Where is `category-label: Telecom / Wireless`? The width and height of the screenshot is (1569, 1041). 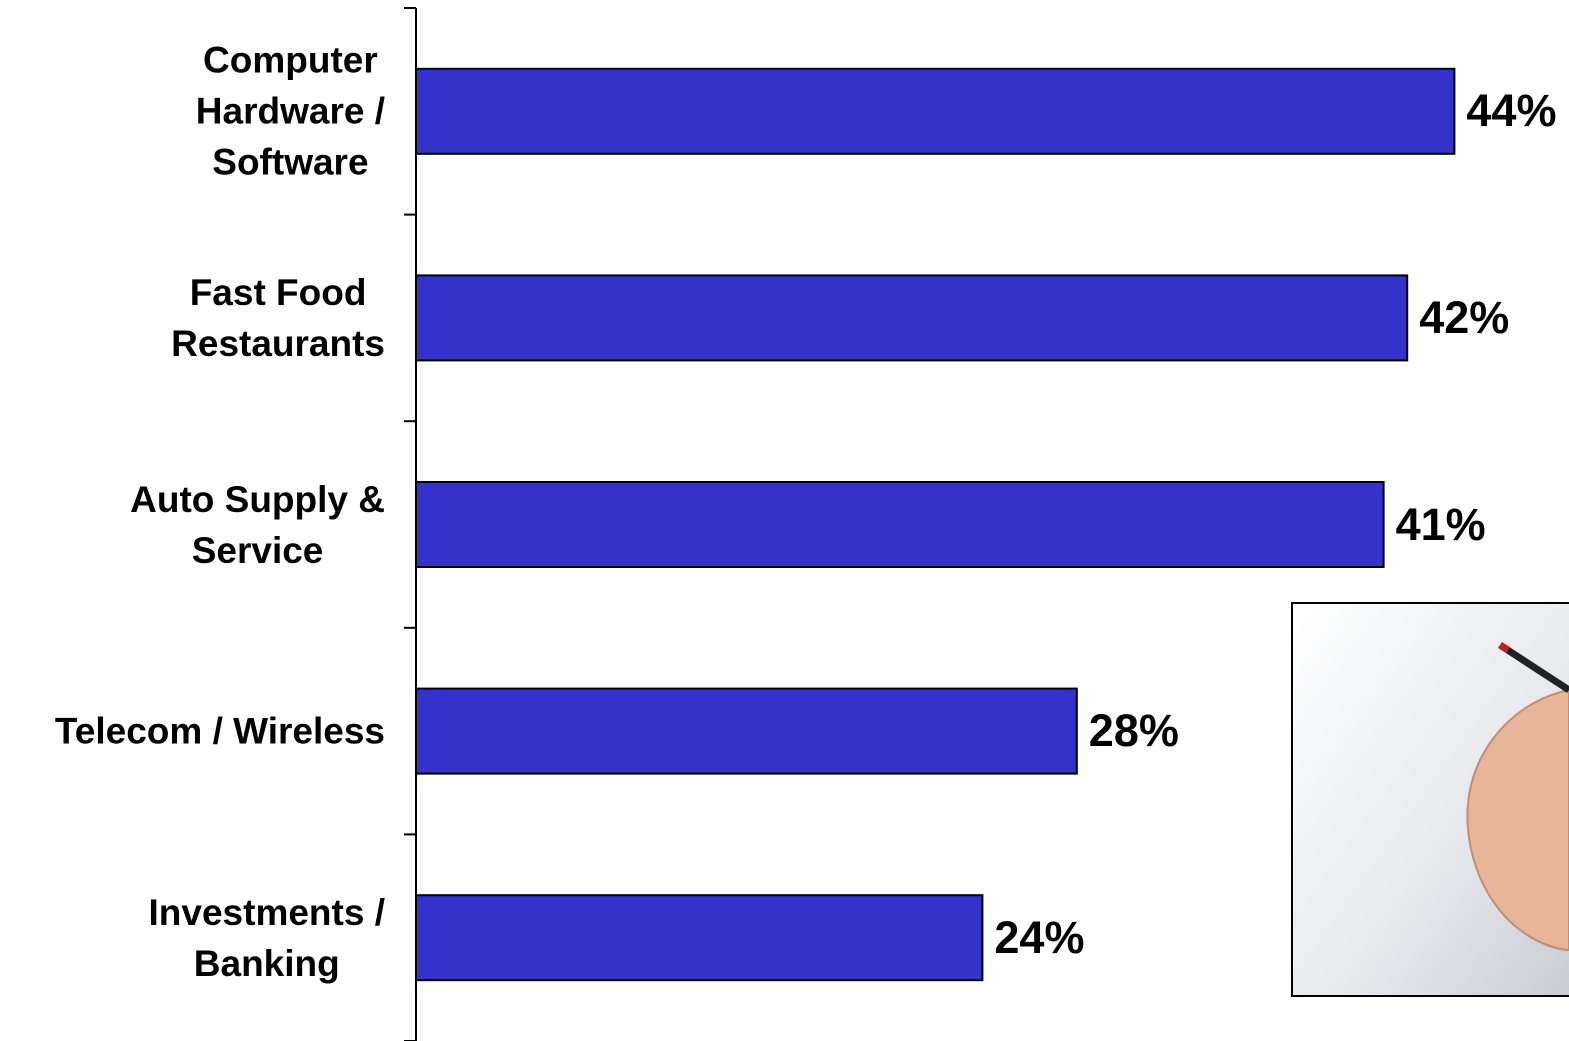 category-label: Telecom / Wireless is located at coordinates (219, 731).